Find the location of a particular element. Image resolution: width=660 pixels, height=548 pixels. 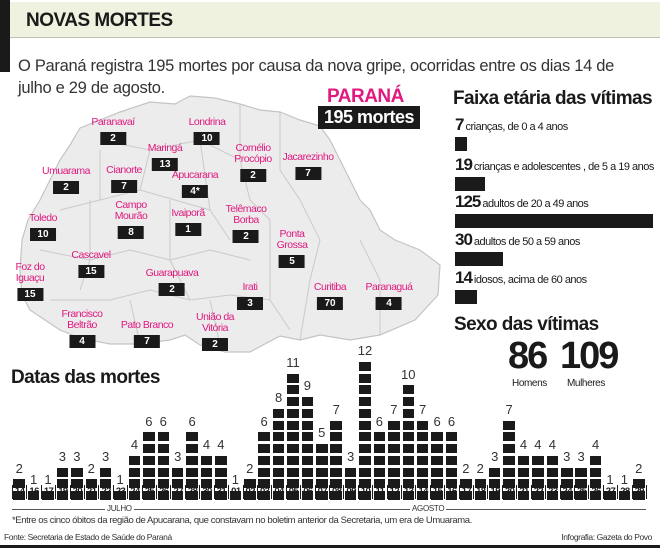

region-name: Cascavel is located at coordinates (91, 255).